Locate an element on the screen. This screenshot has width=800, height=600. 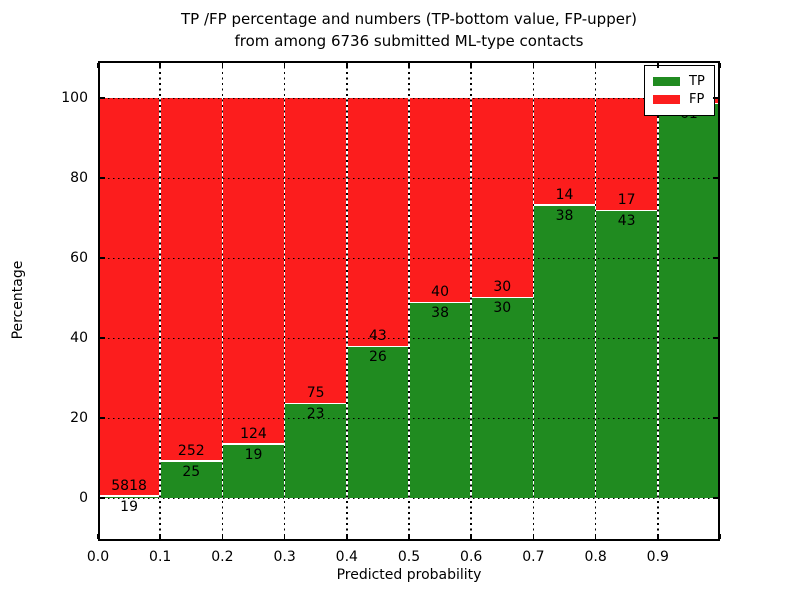
y-tick-label: 60 is located at coordinates (79, 258).